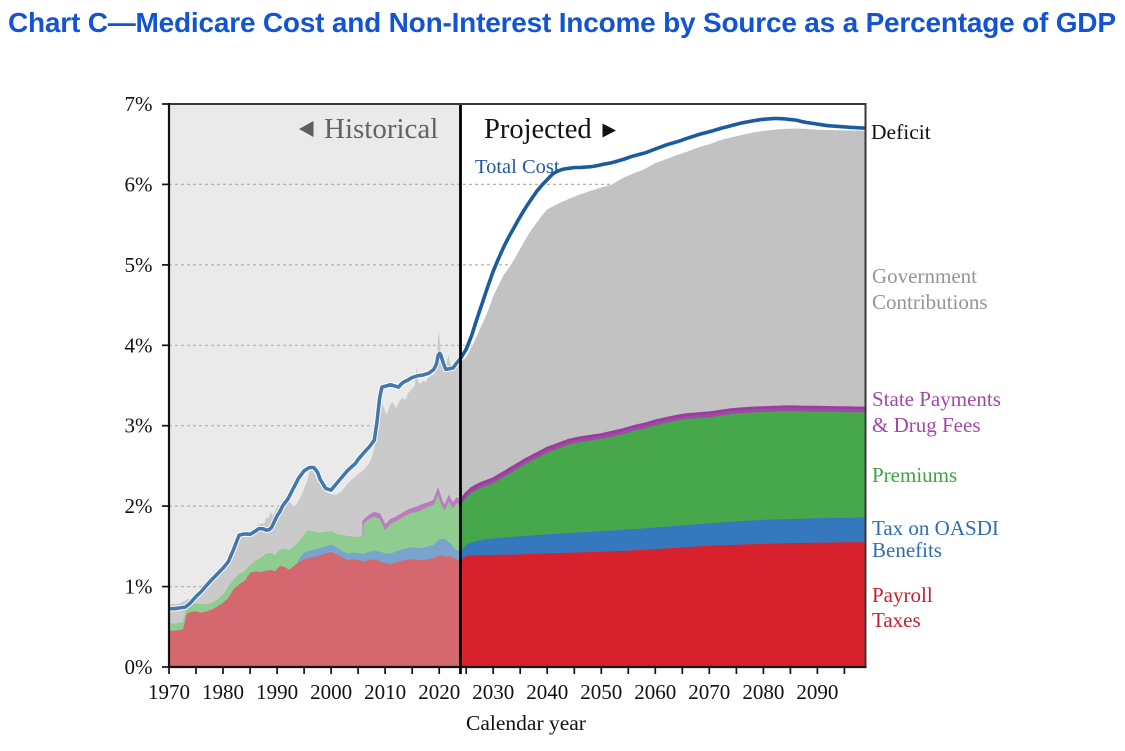  I want to click on svg-text: 7%, so click(139, 104).